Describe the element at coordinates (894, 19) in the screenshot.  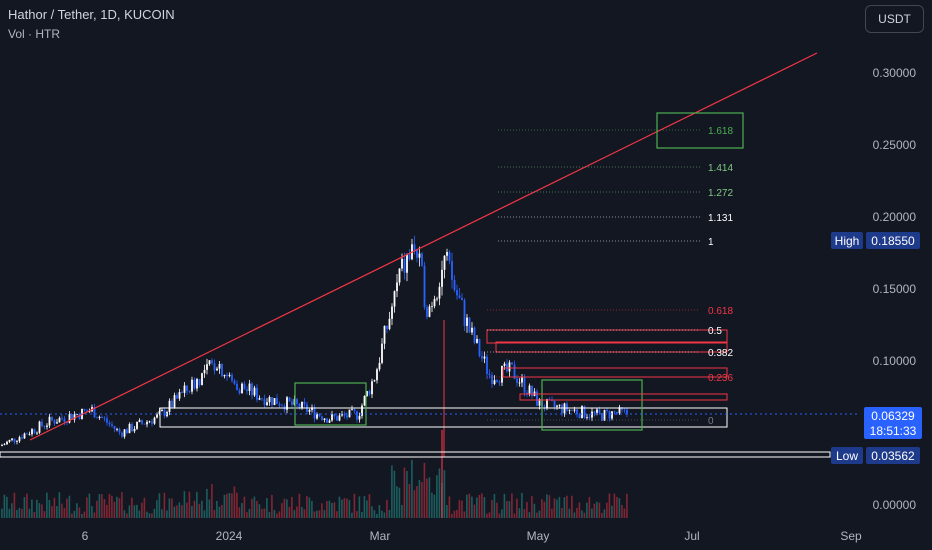
I see `currency-button: USDT` at that location.